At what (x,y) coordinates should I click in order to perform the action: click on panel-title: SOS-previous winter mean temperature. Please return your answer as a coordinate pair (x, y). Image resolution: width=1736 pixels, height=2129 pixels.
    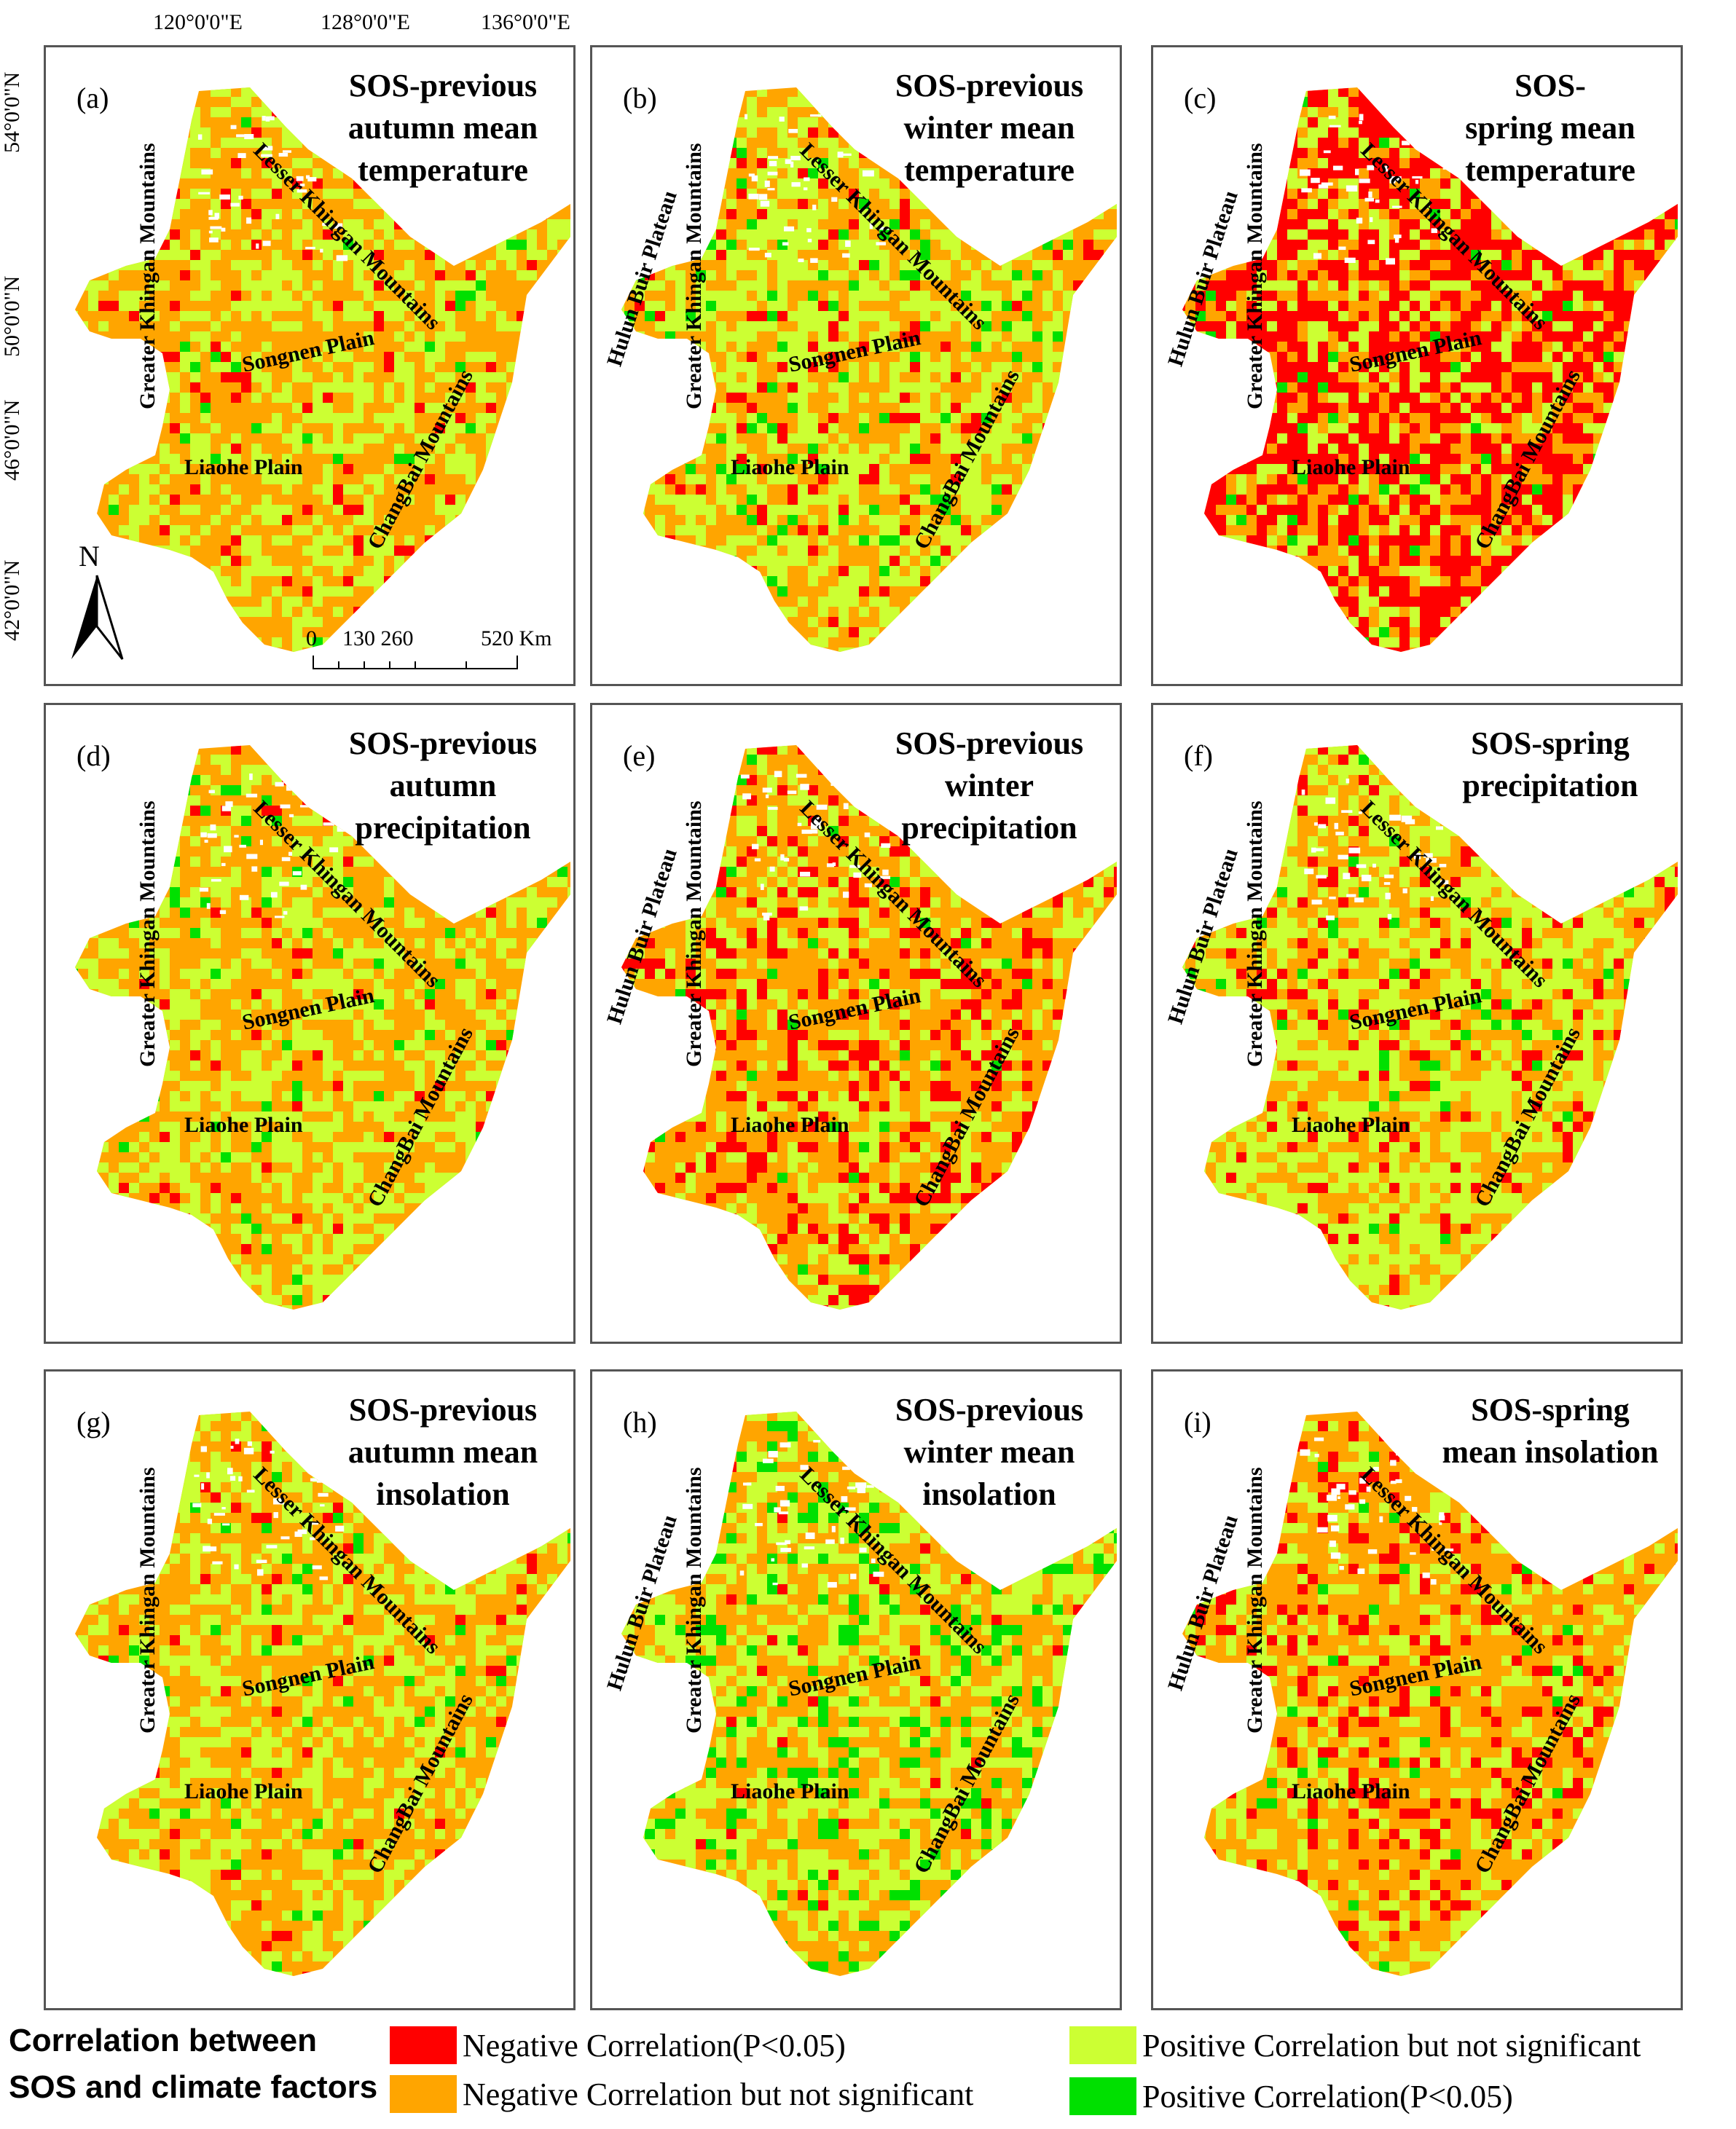
    Looking at the image, I should click on (989, 128).